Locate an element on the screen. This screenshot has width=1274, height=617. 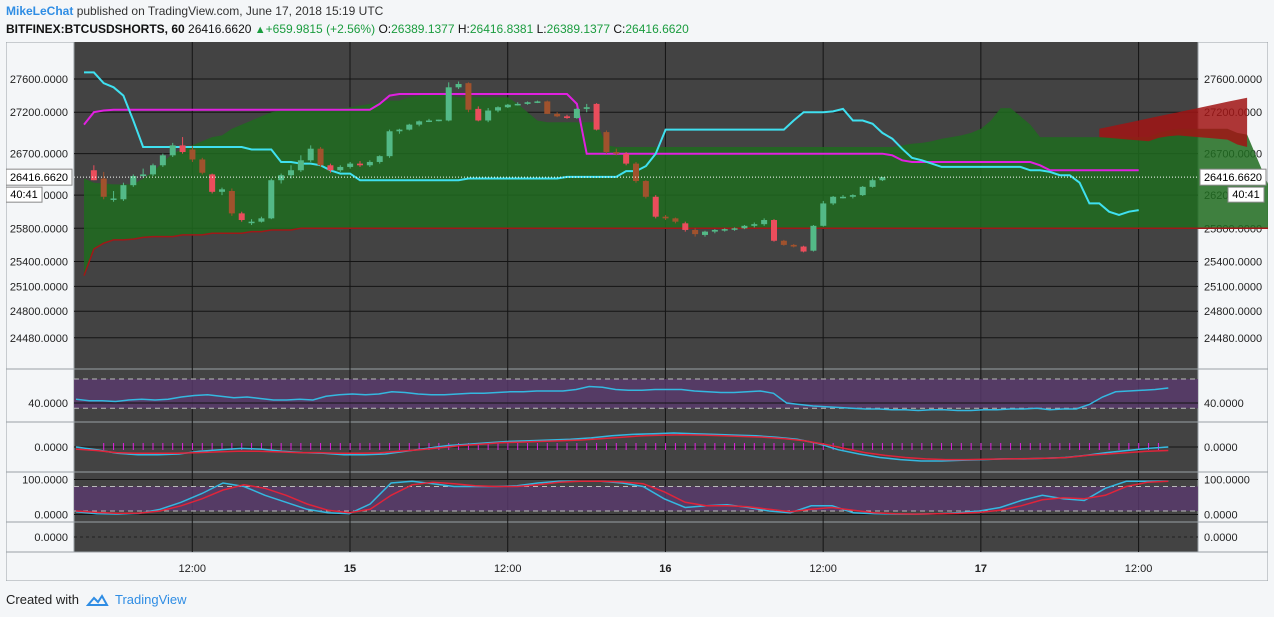
y-tick-label-right: 25100.0000 is located at coordinates (1233, 287).